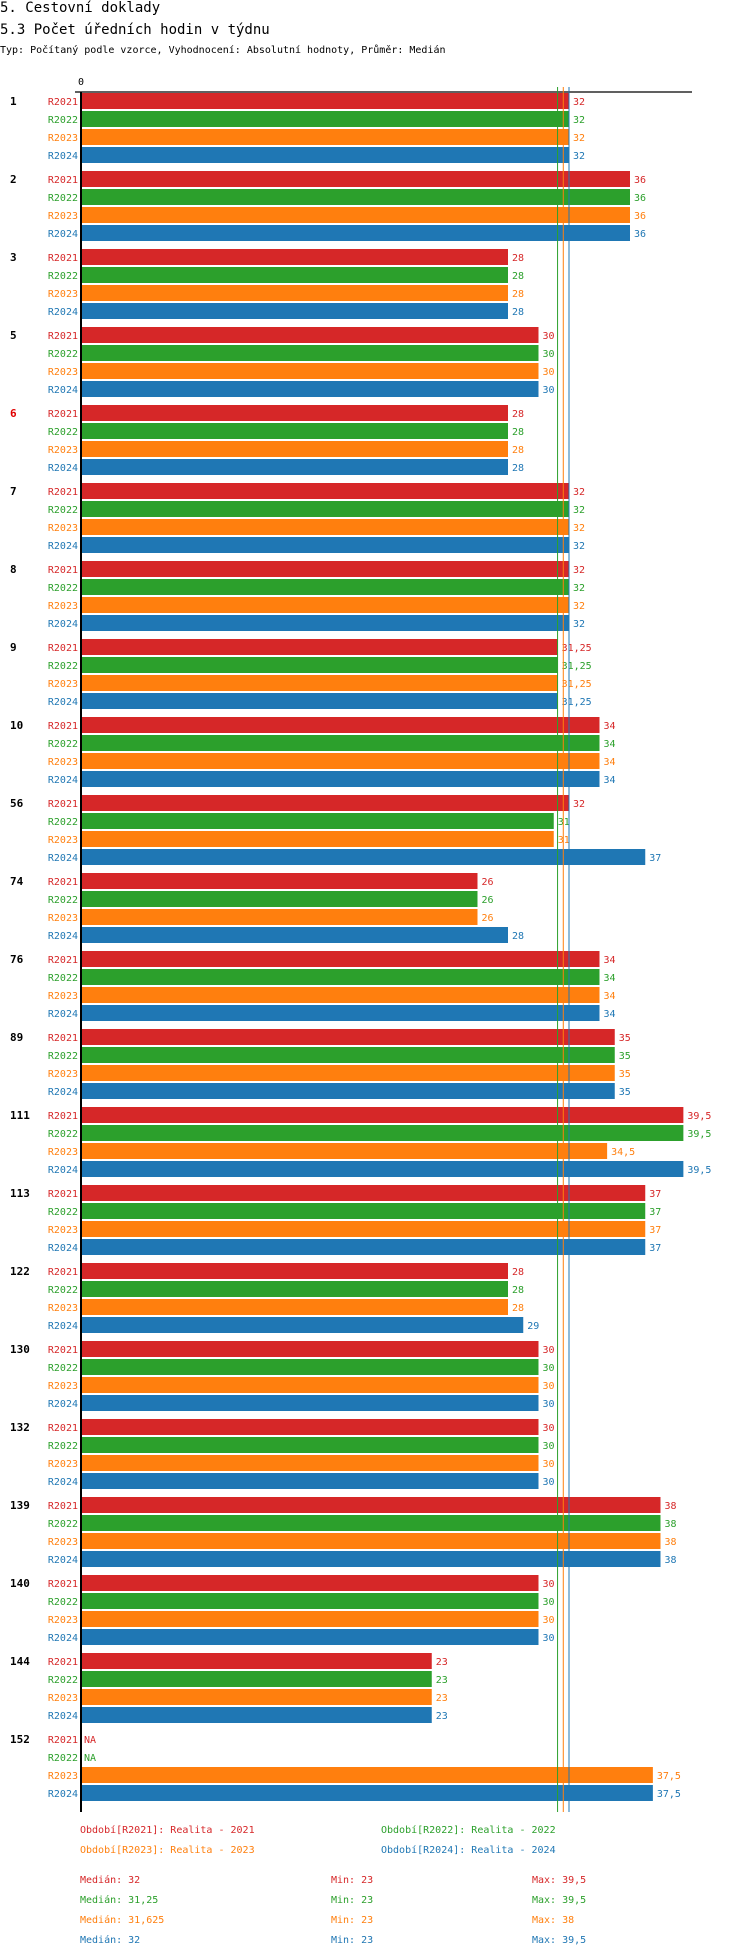 The height and width of the screenshot is (1958, 750). What do you see at coordinates (13, 647) in the screenshot?
I see `category-label: 9` at bounding box center [13, 647].